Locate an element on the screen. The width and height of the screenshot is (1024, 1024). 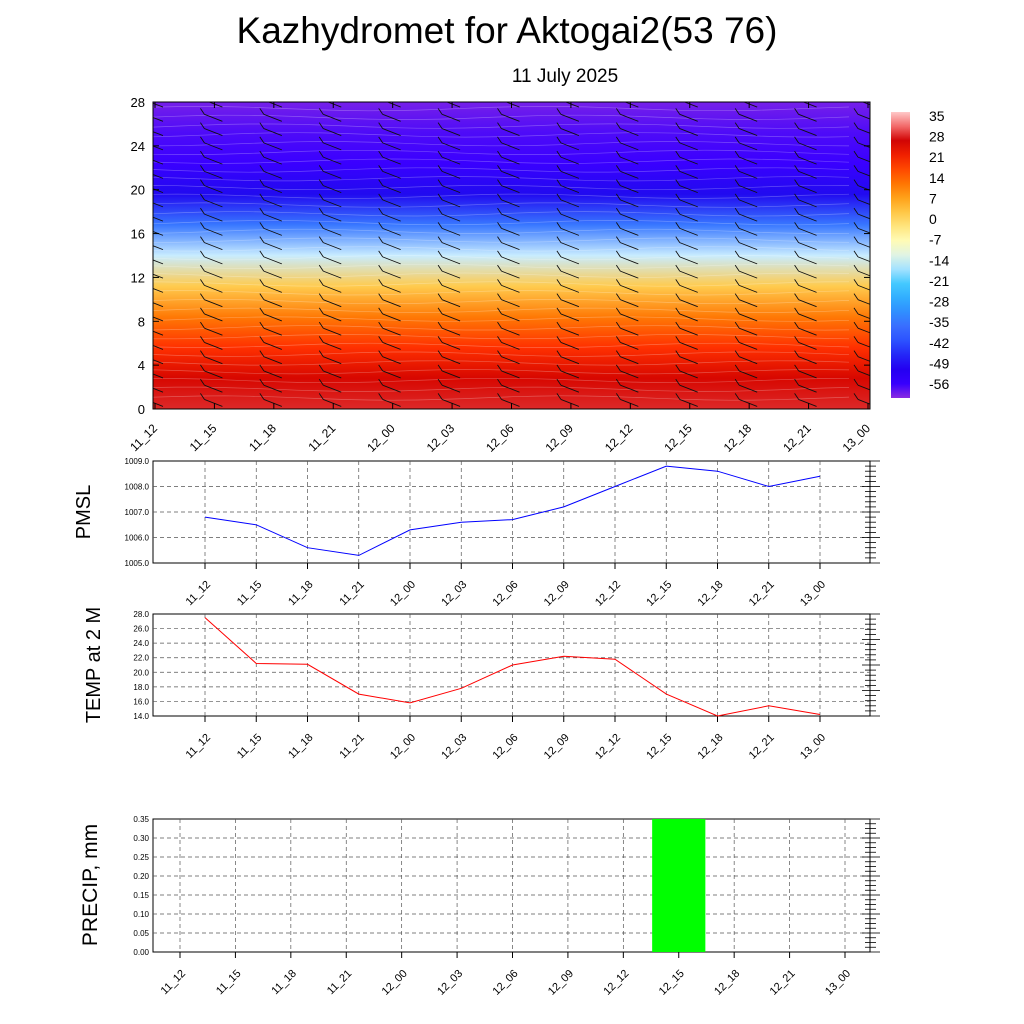
colorbar-label: 14 is located at coordinates (937, 178).